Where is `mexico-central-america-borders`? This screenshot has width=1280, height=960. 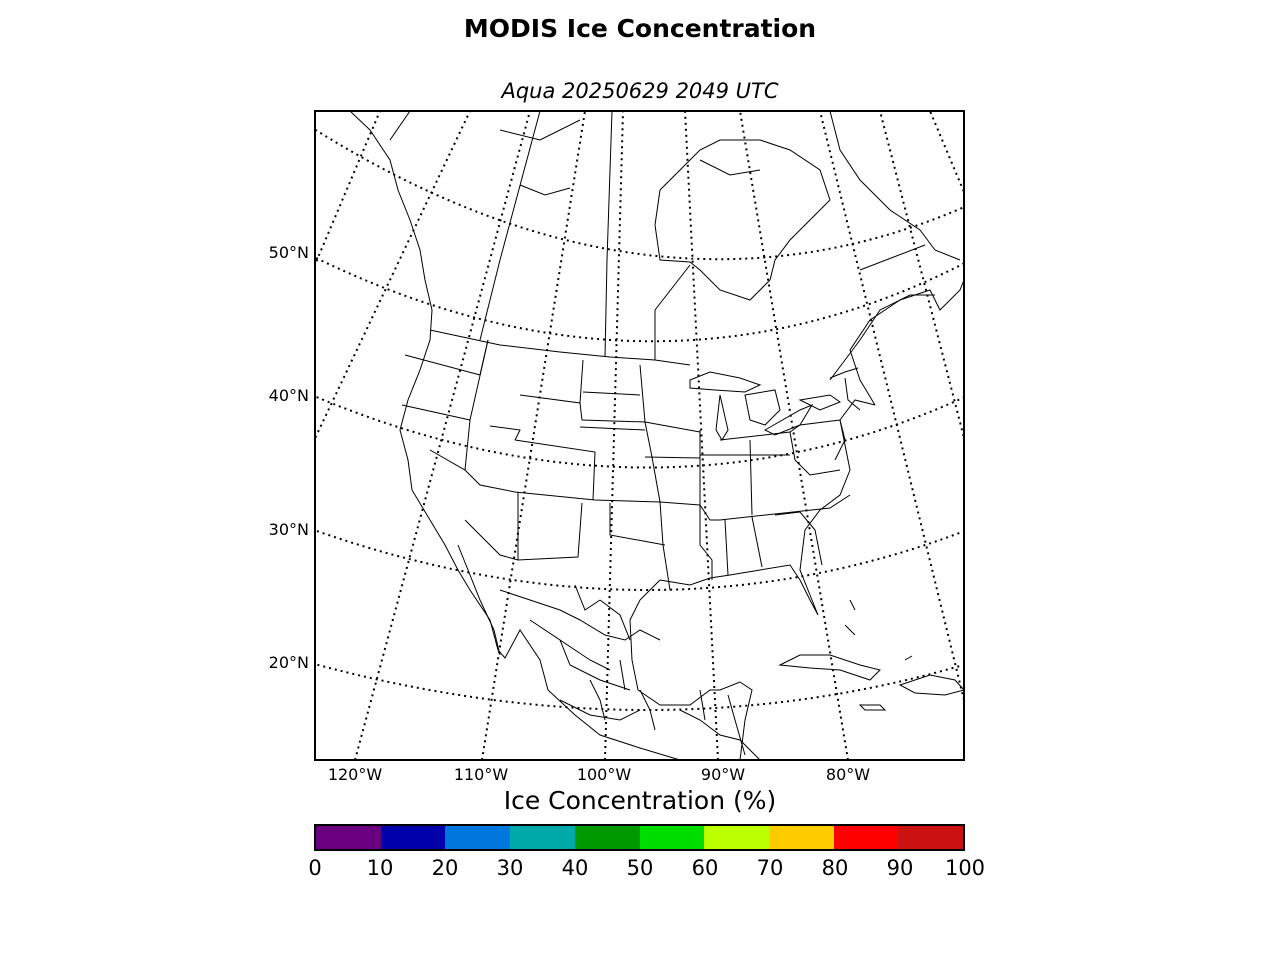 mexico-central-america-borders is located at coordinates (630, 672).